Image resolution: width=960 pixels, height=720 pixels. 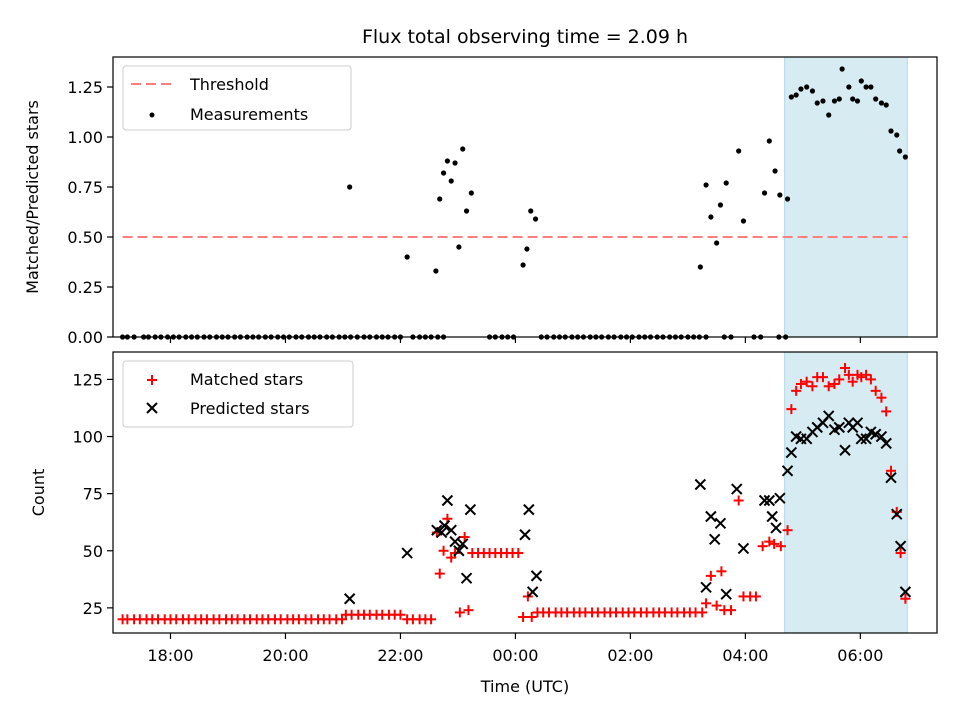 I want to click on top-y-ticks: 0.00 0.25 0.50 0.75 1.00 1.25, so click(x=90, y=212).